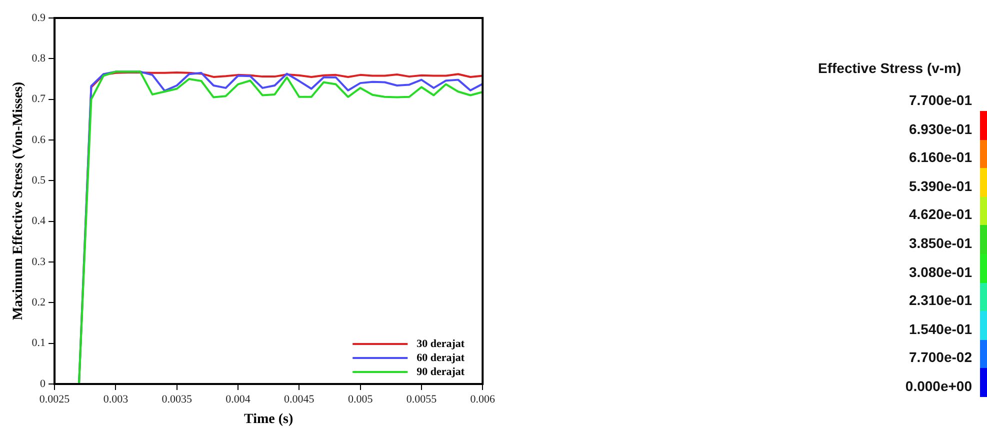 This screenshot has height=430, width=987. Describe the element at coordinates (440, 358) in the screenshot. I see `legend-label: 60 derajat` at that location.